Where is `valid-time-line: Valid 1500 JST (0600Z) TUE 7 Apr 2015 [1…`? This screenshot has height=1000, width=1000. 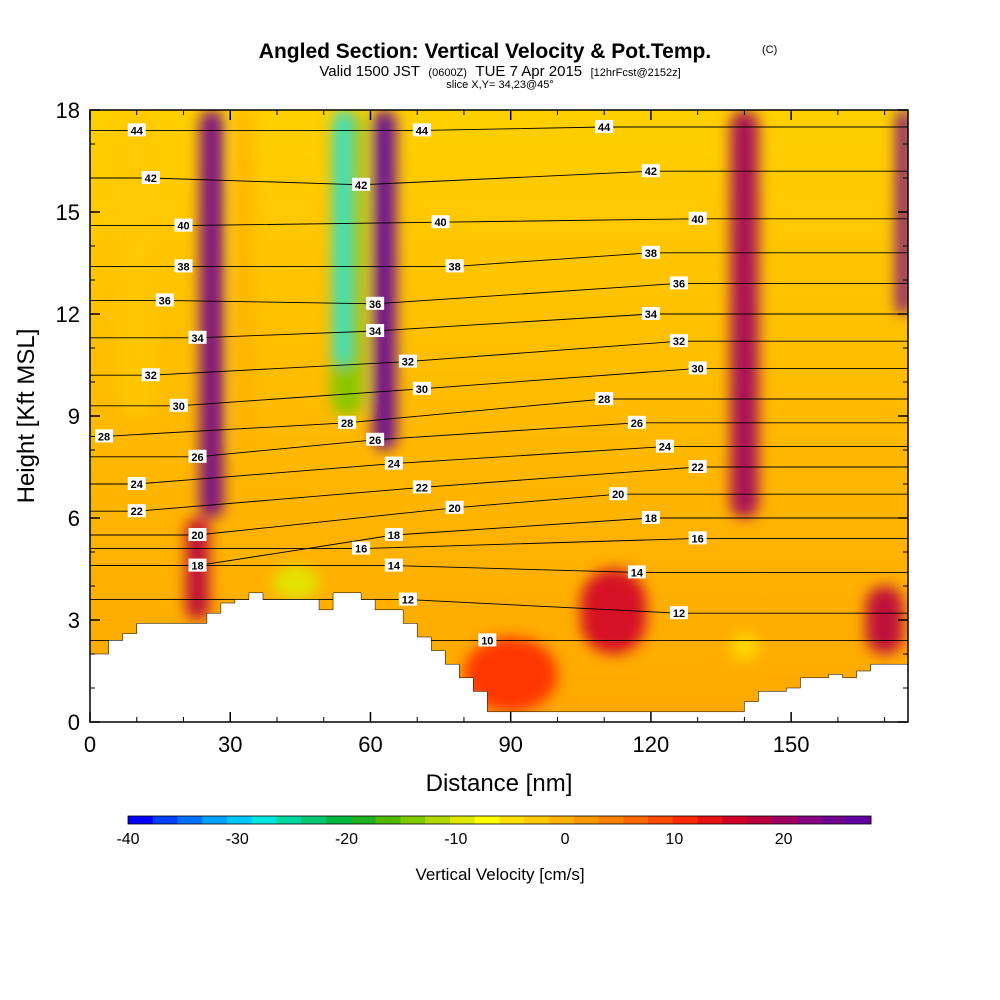 valid-time-line: Valid 1500 JST (0600Z) TUE 7 Apr 2015 [1… is located at coordinates (499, 71).